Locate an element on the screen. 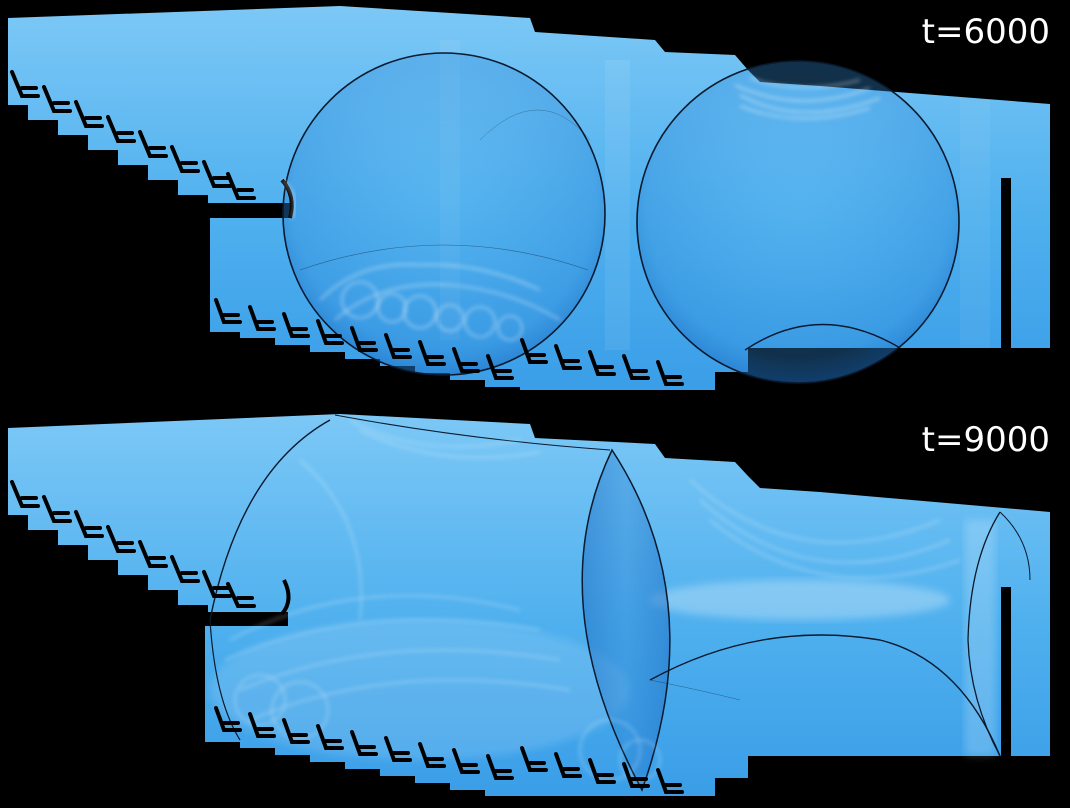 The height and width of the screenshot is (808, 1070). frame-time-label-bottom: t=9000 is located at coordinates (985, 440).